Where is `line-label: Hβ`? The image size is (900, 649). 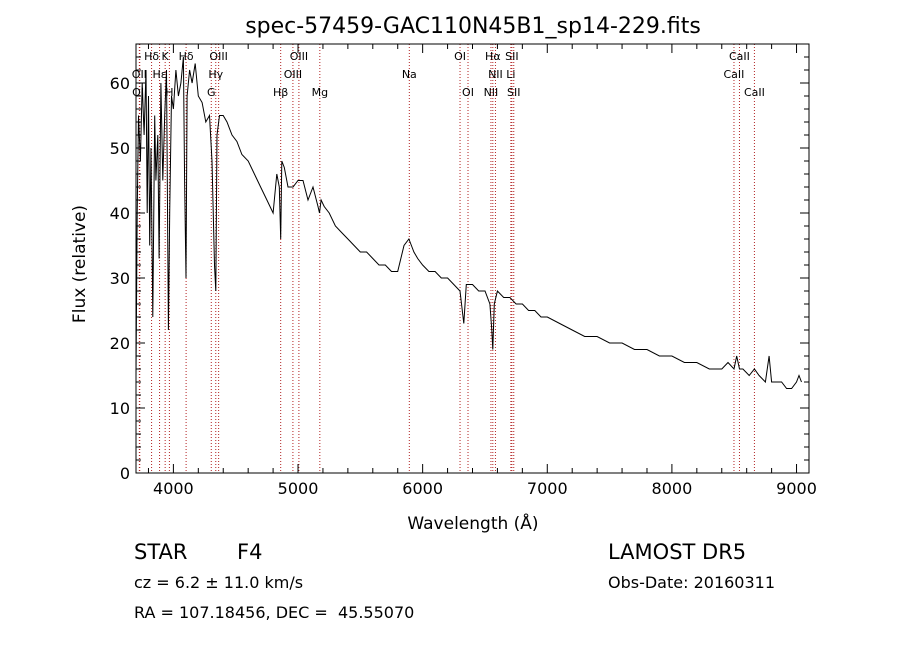
line-label: Hβ is located at coordinates (280, 92).